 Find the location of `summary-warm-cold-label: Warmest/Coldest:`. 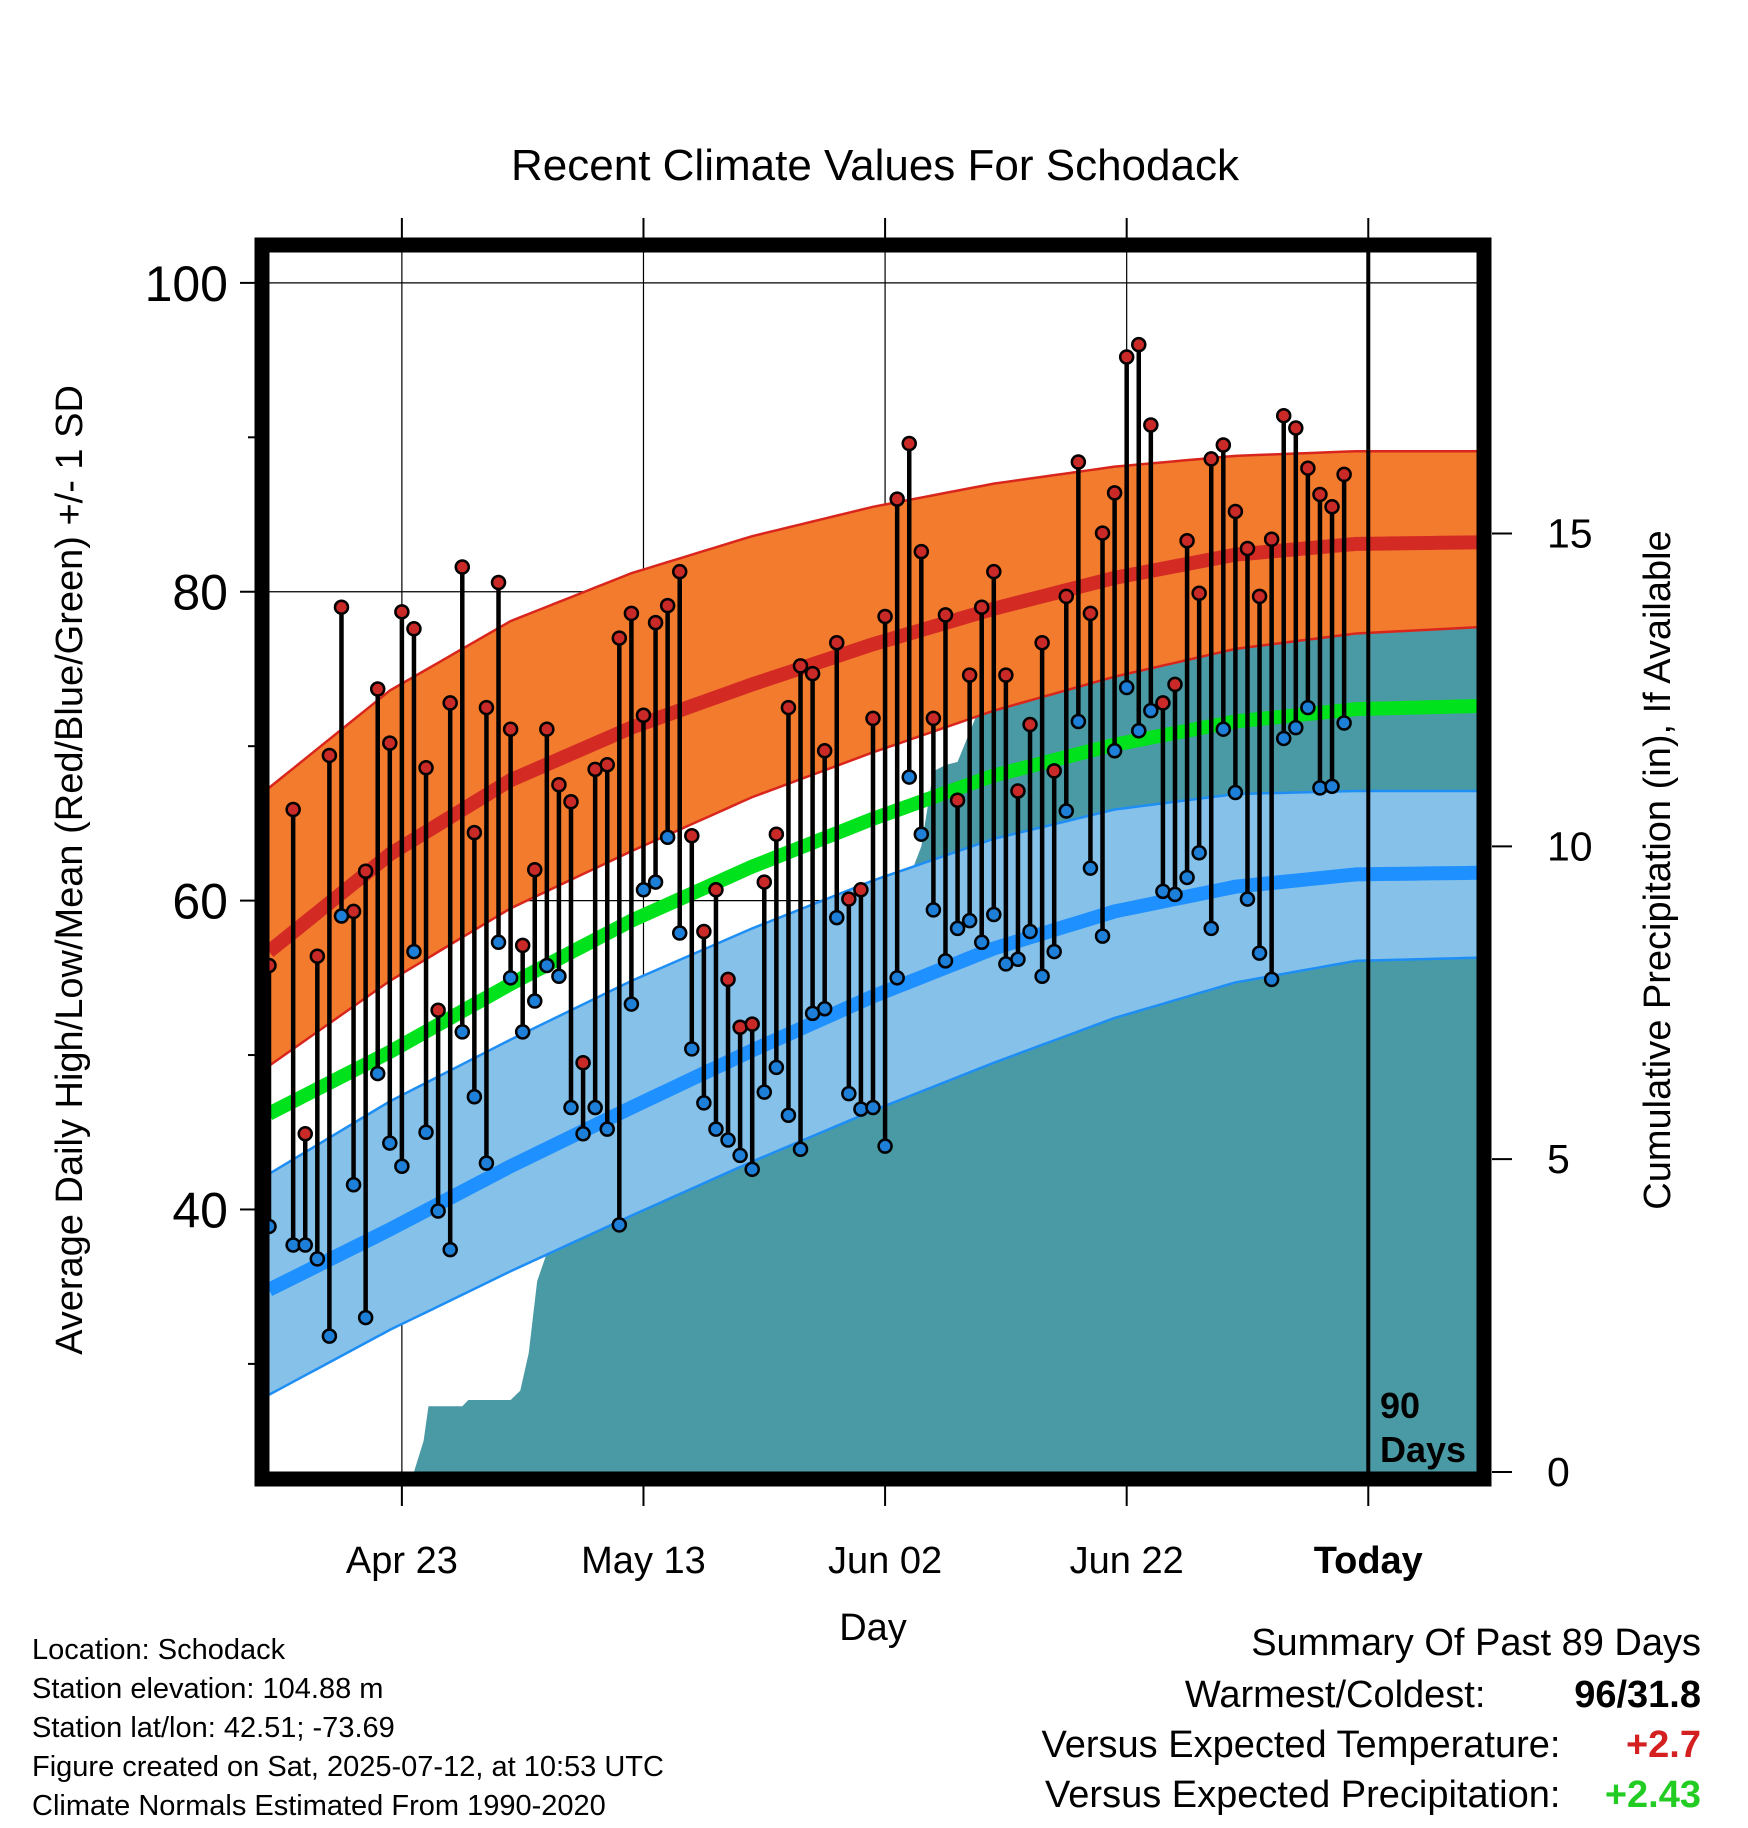

summary-warm-cold-label: Warmest/Coldest: is located at coordinates (1335, 1695).